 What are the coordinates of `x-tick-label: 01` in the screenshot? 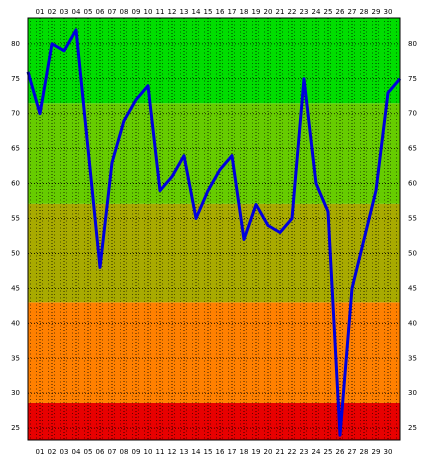 It's located at (40, 12).